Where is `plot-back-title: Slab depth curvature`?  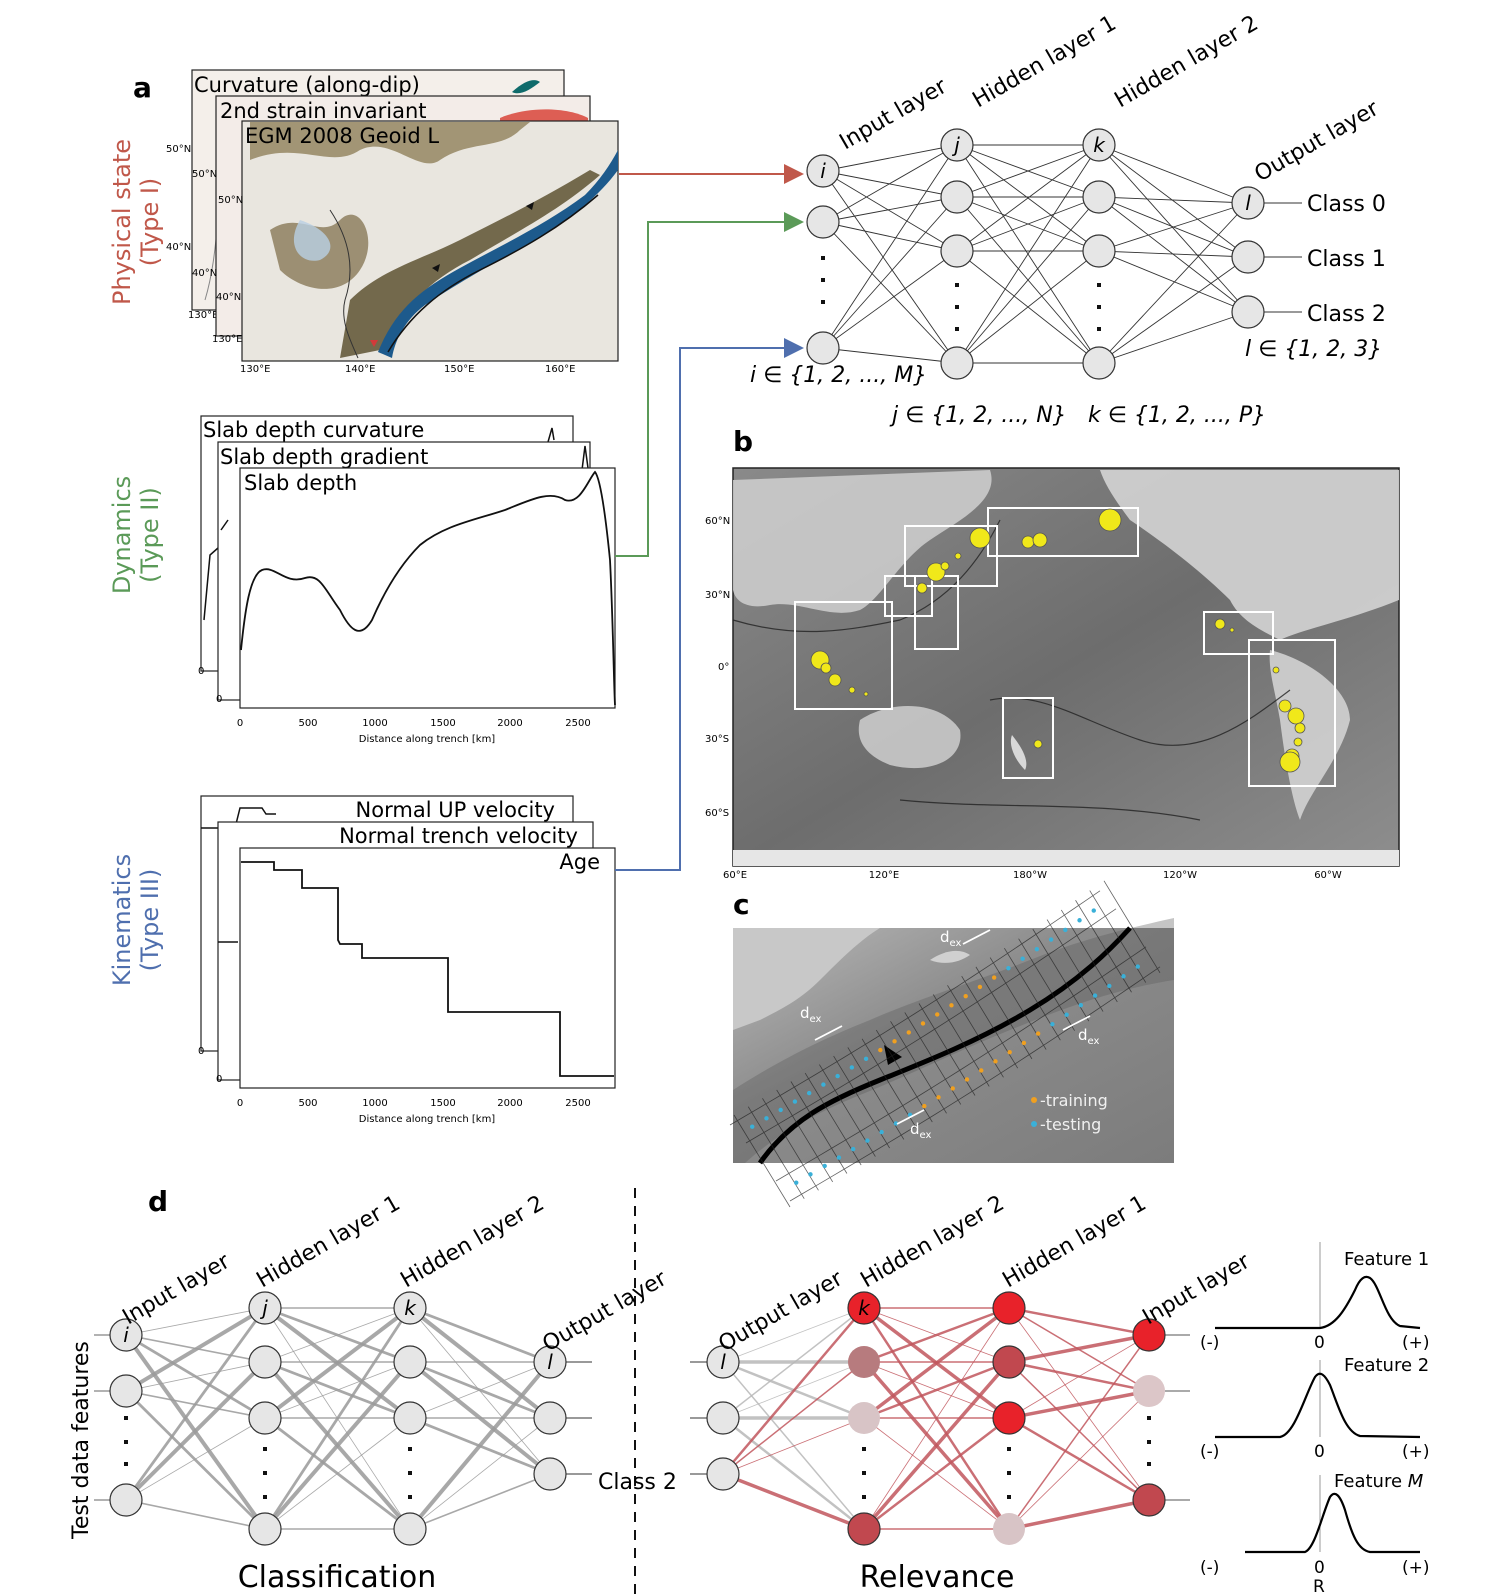 plot-back-title: Slab depth curvature is located at coordinates (313, 430).